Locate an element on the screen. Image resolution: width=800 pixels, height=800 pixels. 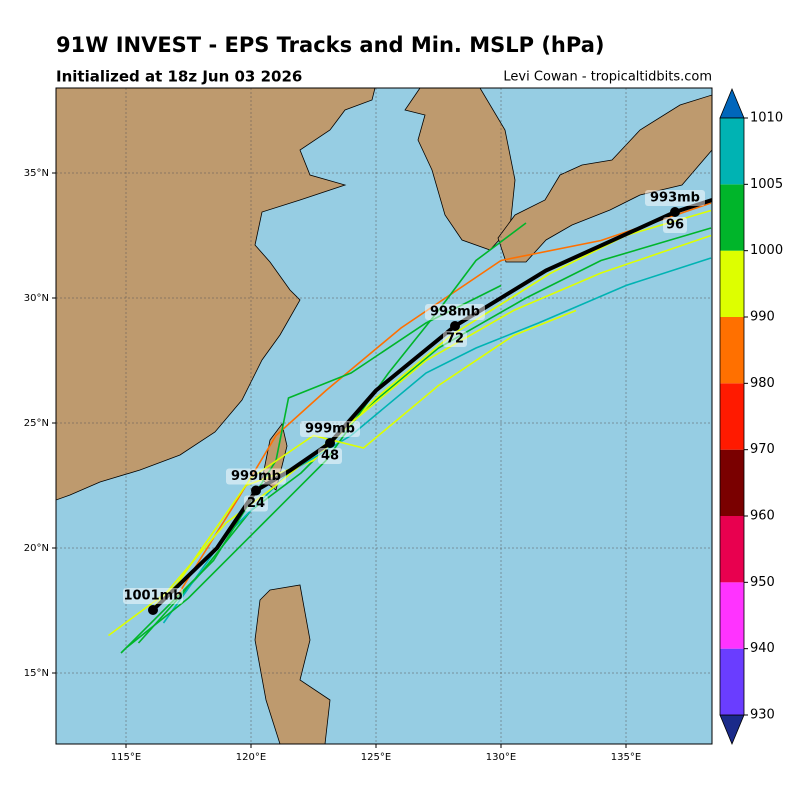
korea is located at coordinates (460, 169).